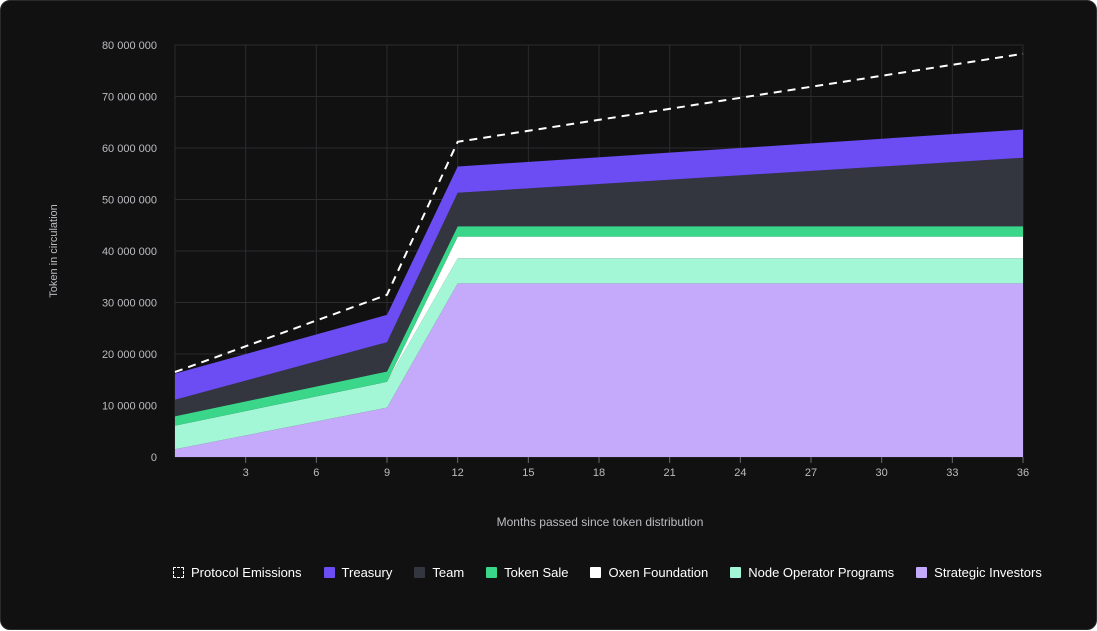 The height and width of the screenshot is (631, 1097). What do you see at coordinates (129, 98) in the screenshot?
I see `y-tick-label: 70 000 000` at bounding box center [129, 98].